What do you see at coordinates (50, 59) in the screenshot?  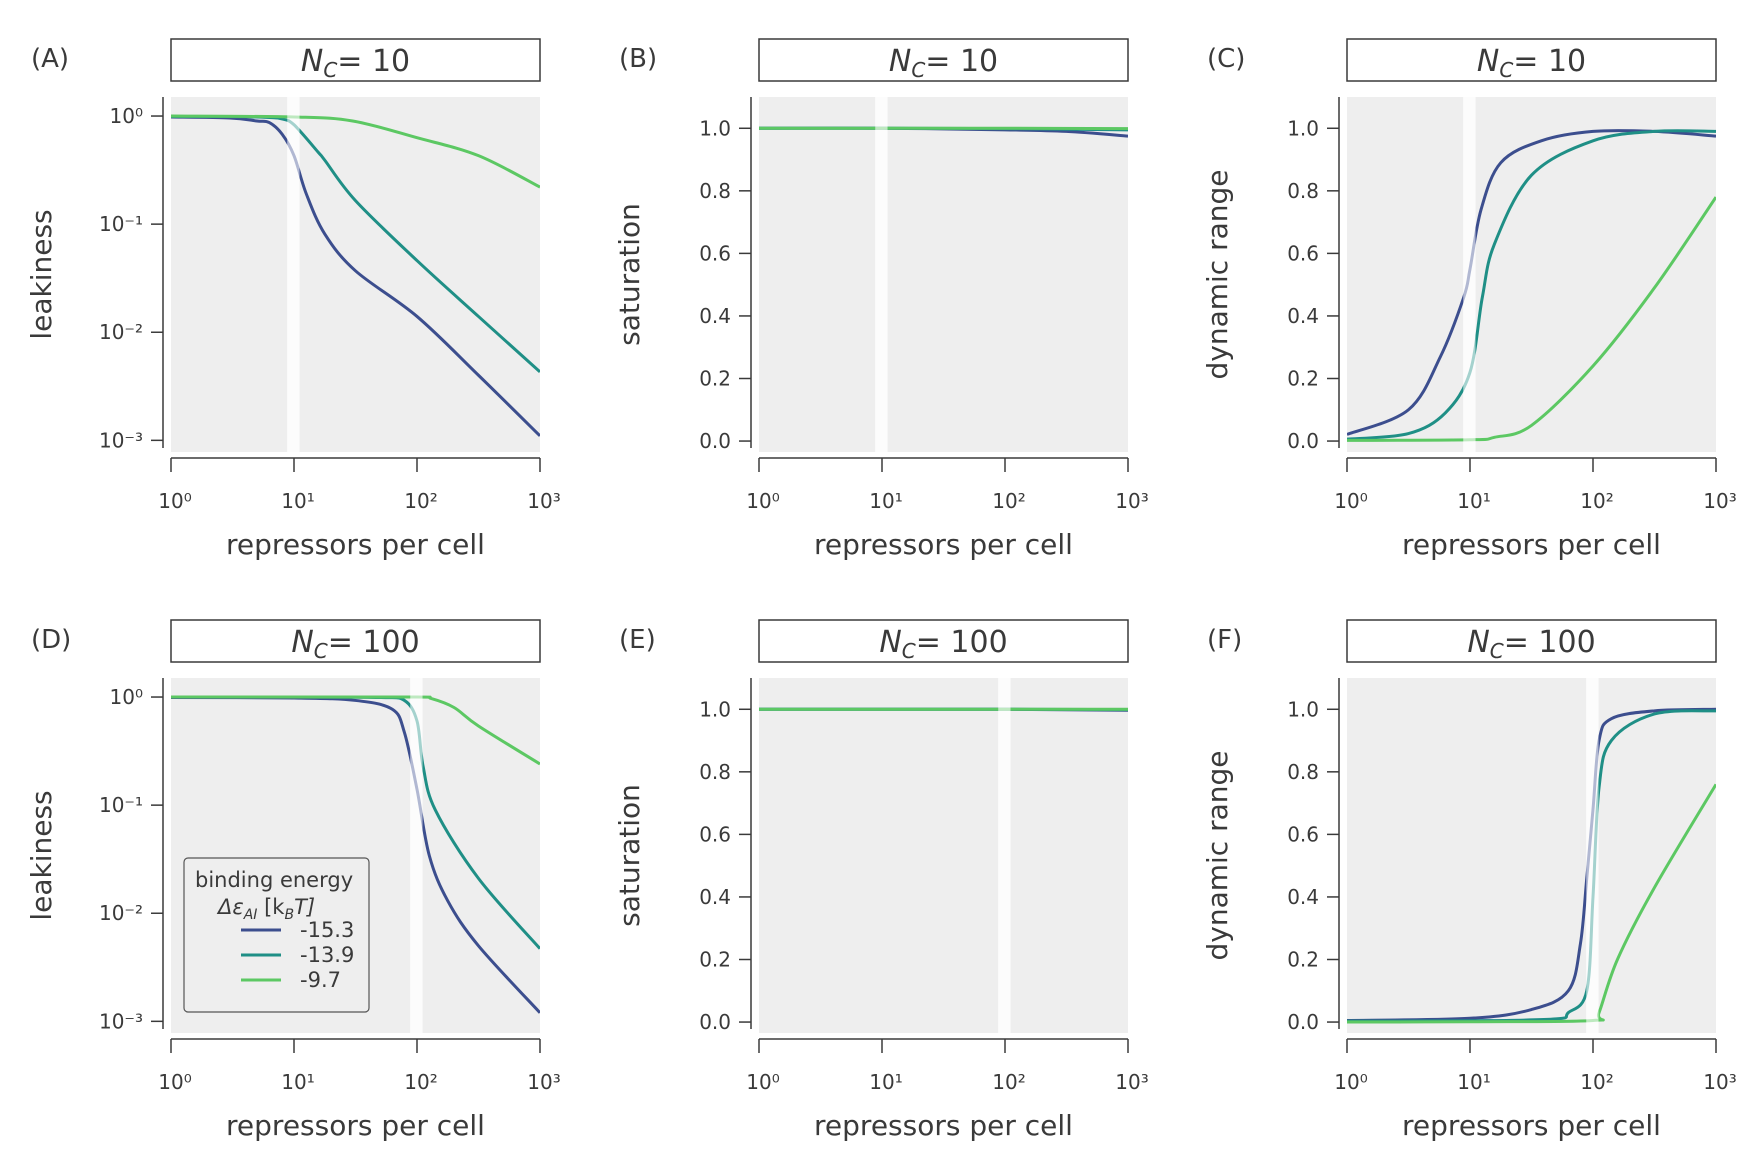 I see `panel-letter: (A)` at bounding box center [50, 59].